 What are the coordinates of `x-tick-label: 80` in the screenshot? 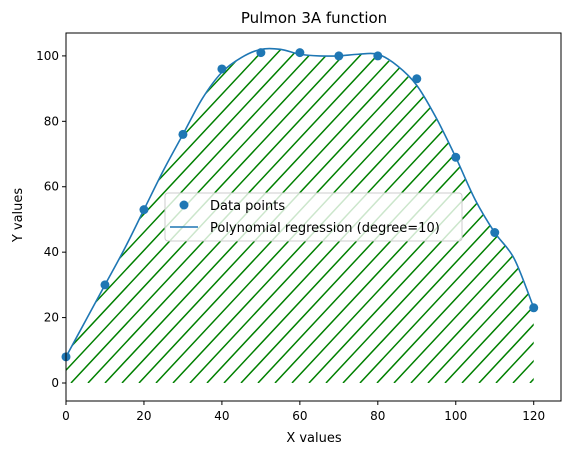 It's located at (377, 416).